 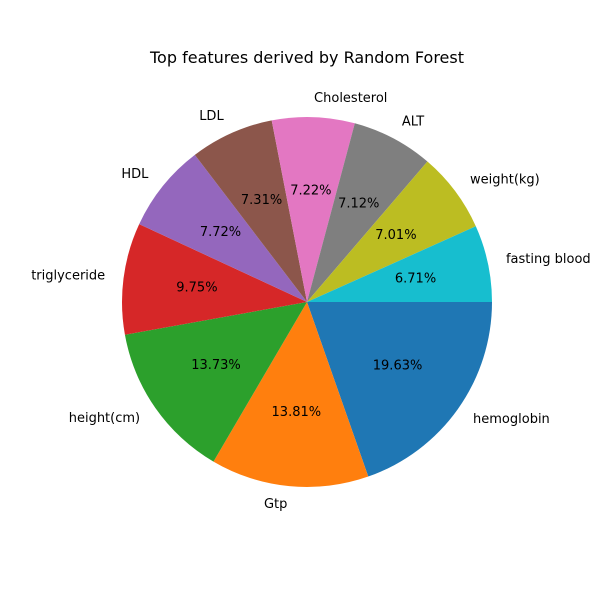 I want to click on pie-category-label: Gtp, so click(x=275, y=504).